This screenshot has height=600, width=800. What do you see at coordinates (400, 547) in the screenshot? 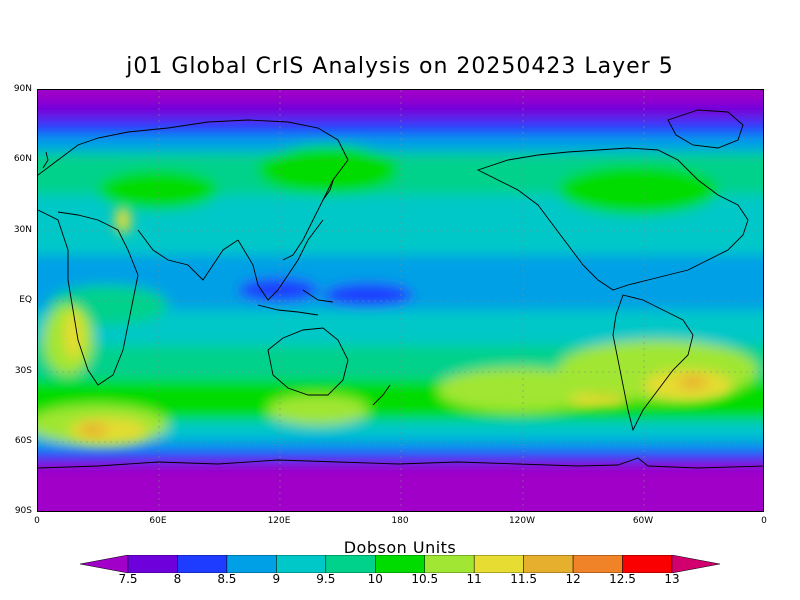
I see `colorbar-title: Dobson Units` at bounding box center [400, 547].